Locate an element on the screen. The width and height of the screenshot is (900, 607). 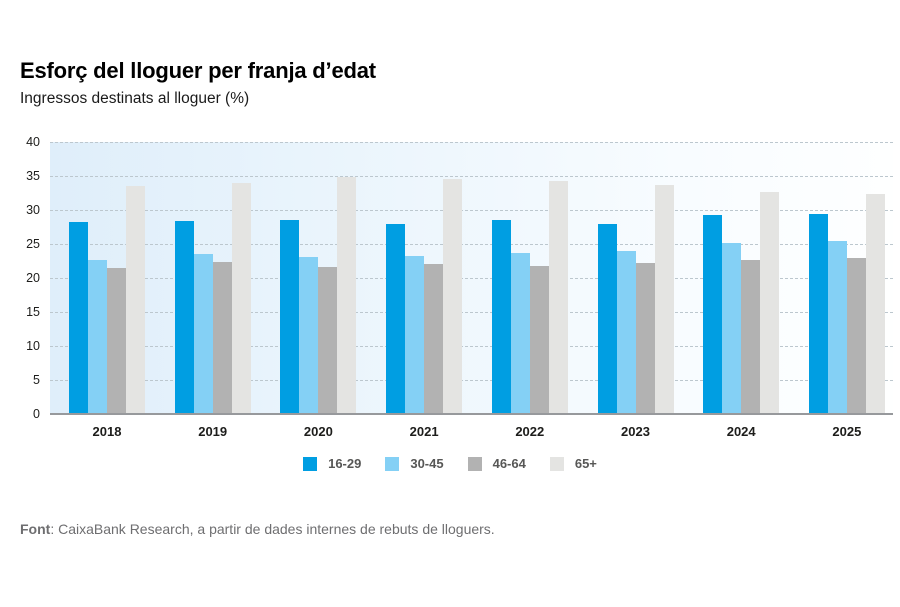
bar-65+-2022 is located at coordinates (558, 297).